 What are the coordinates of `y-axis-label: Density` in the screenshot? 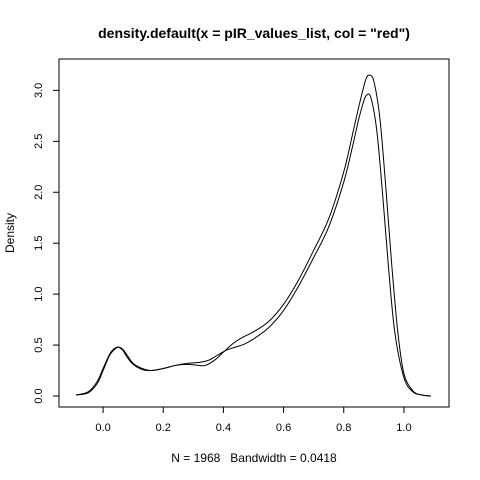 It's located at (10, 233).